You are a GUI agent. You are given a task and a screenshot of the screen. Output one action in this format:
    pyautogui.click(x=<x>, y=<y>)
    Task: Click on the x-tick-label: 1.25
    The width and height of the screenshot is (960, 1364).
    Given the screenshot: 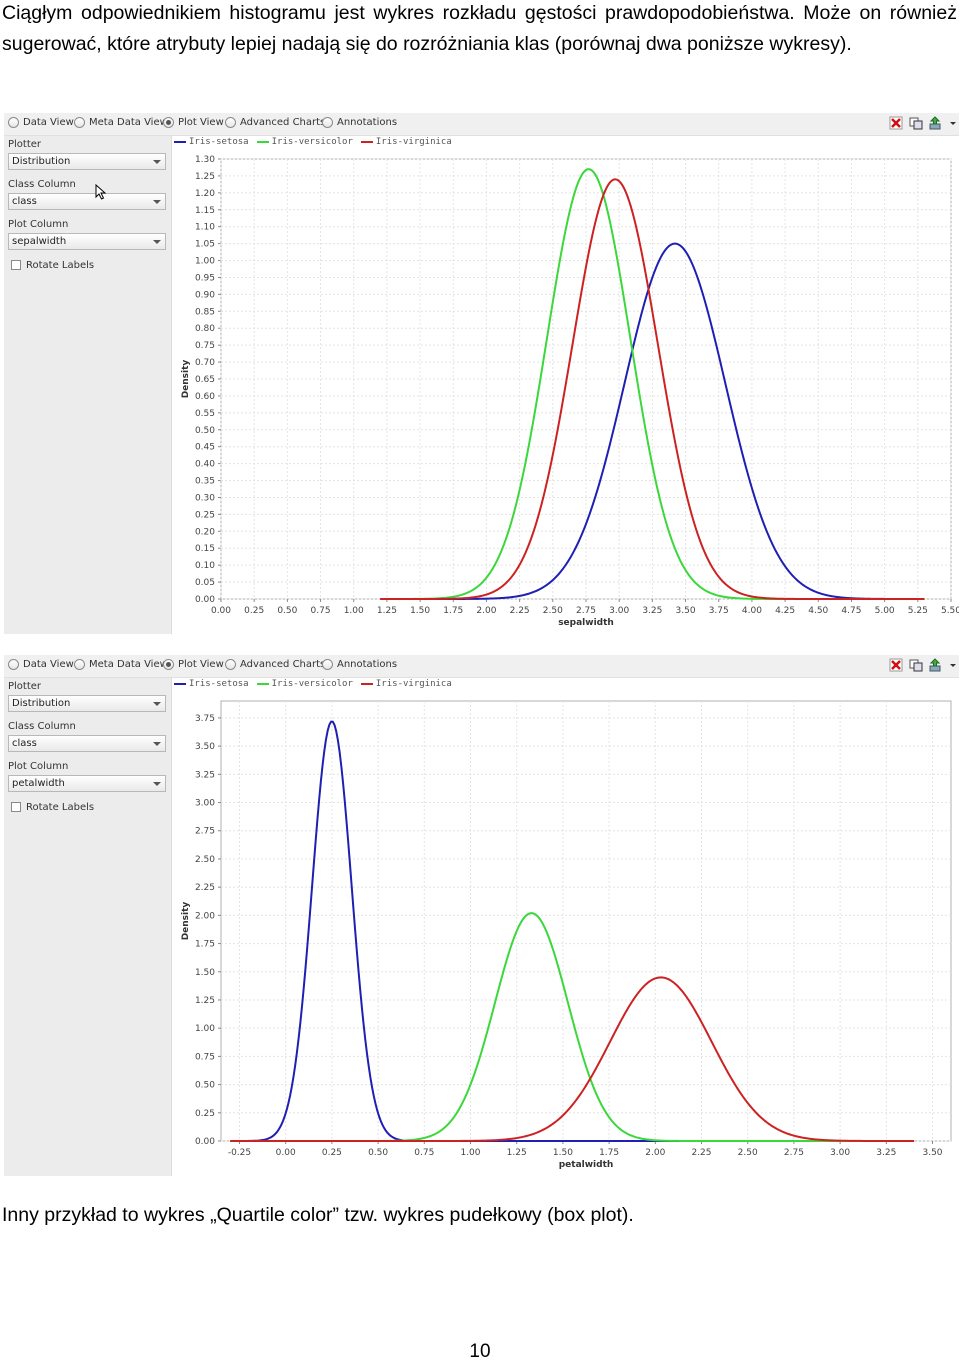 What is the action you would take?
    pyautogui.click(x=517, y=1153)
    